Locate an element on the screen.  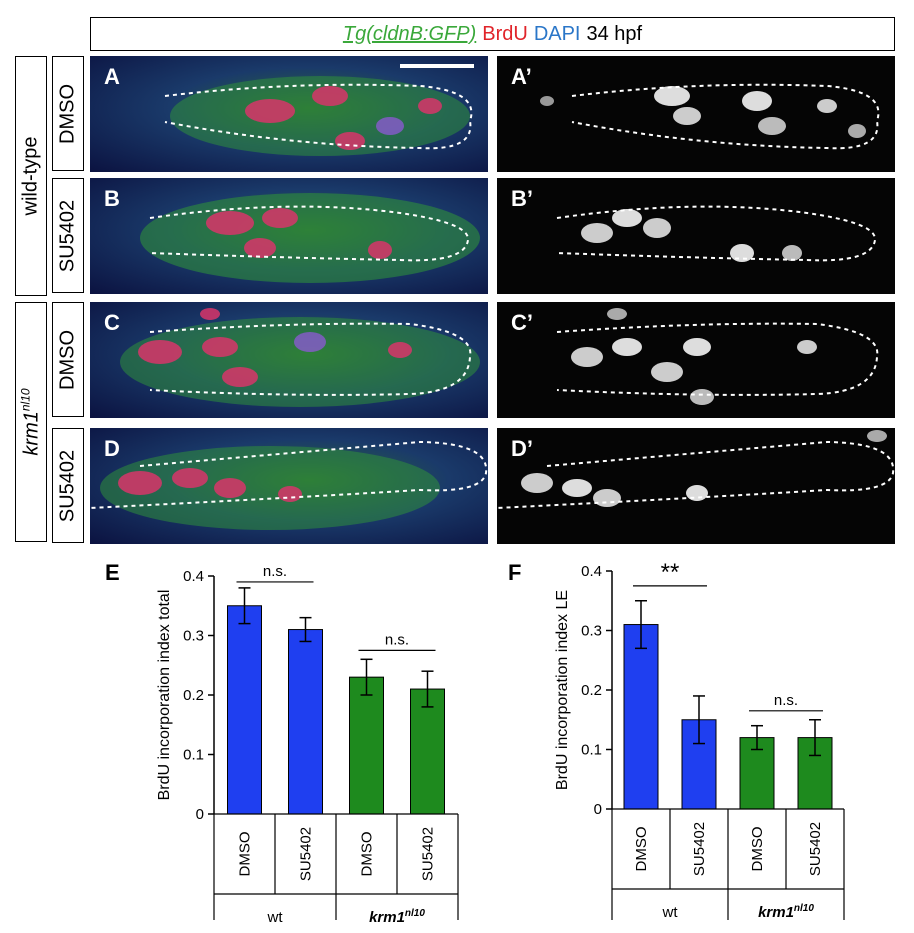
y-tick-label: 0.4 is located at coordinates (193, 576).